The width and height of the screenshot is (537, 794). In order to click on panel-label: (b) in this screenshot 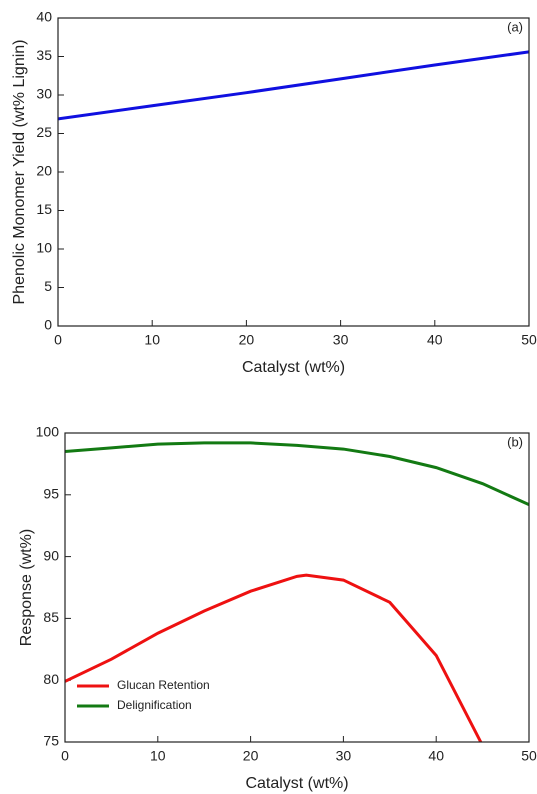, I will do `click(515, 441)`.